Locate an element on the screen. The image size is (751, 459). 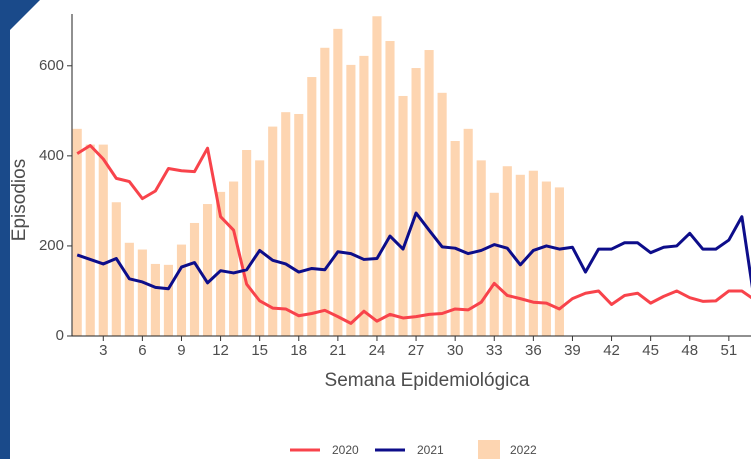
legend-label: 2021 is located at coordinates (430, 450).